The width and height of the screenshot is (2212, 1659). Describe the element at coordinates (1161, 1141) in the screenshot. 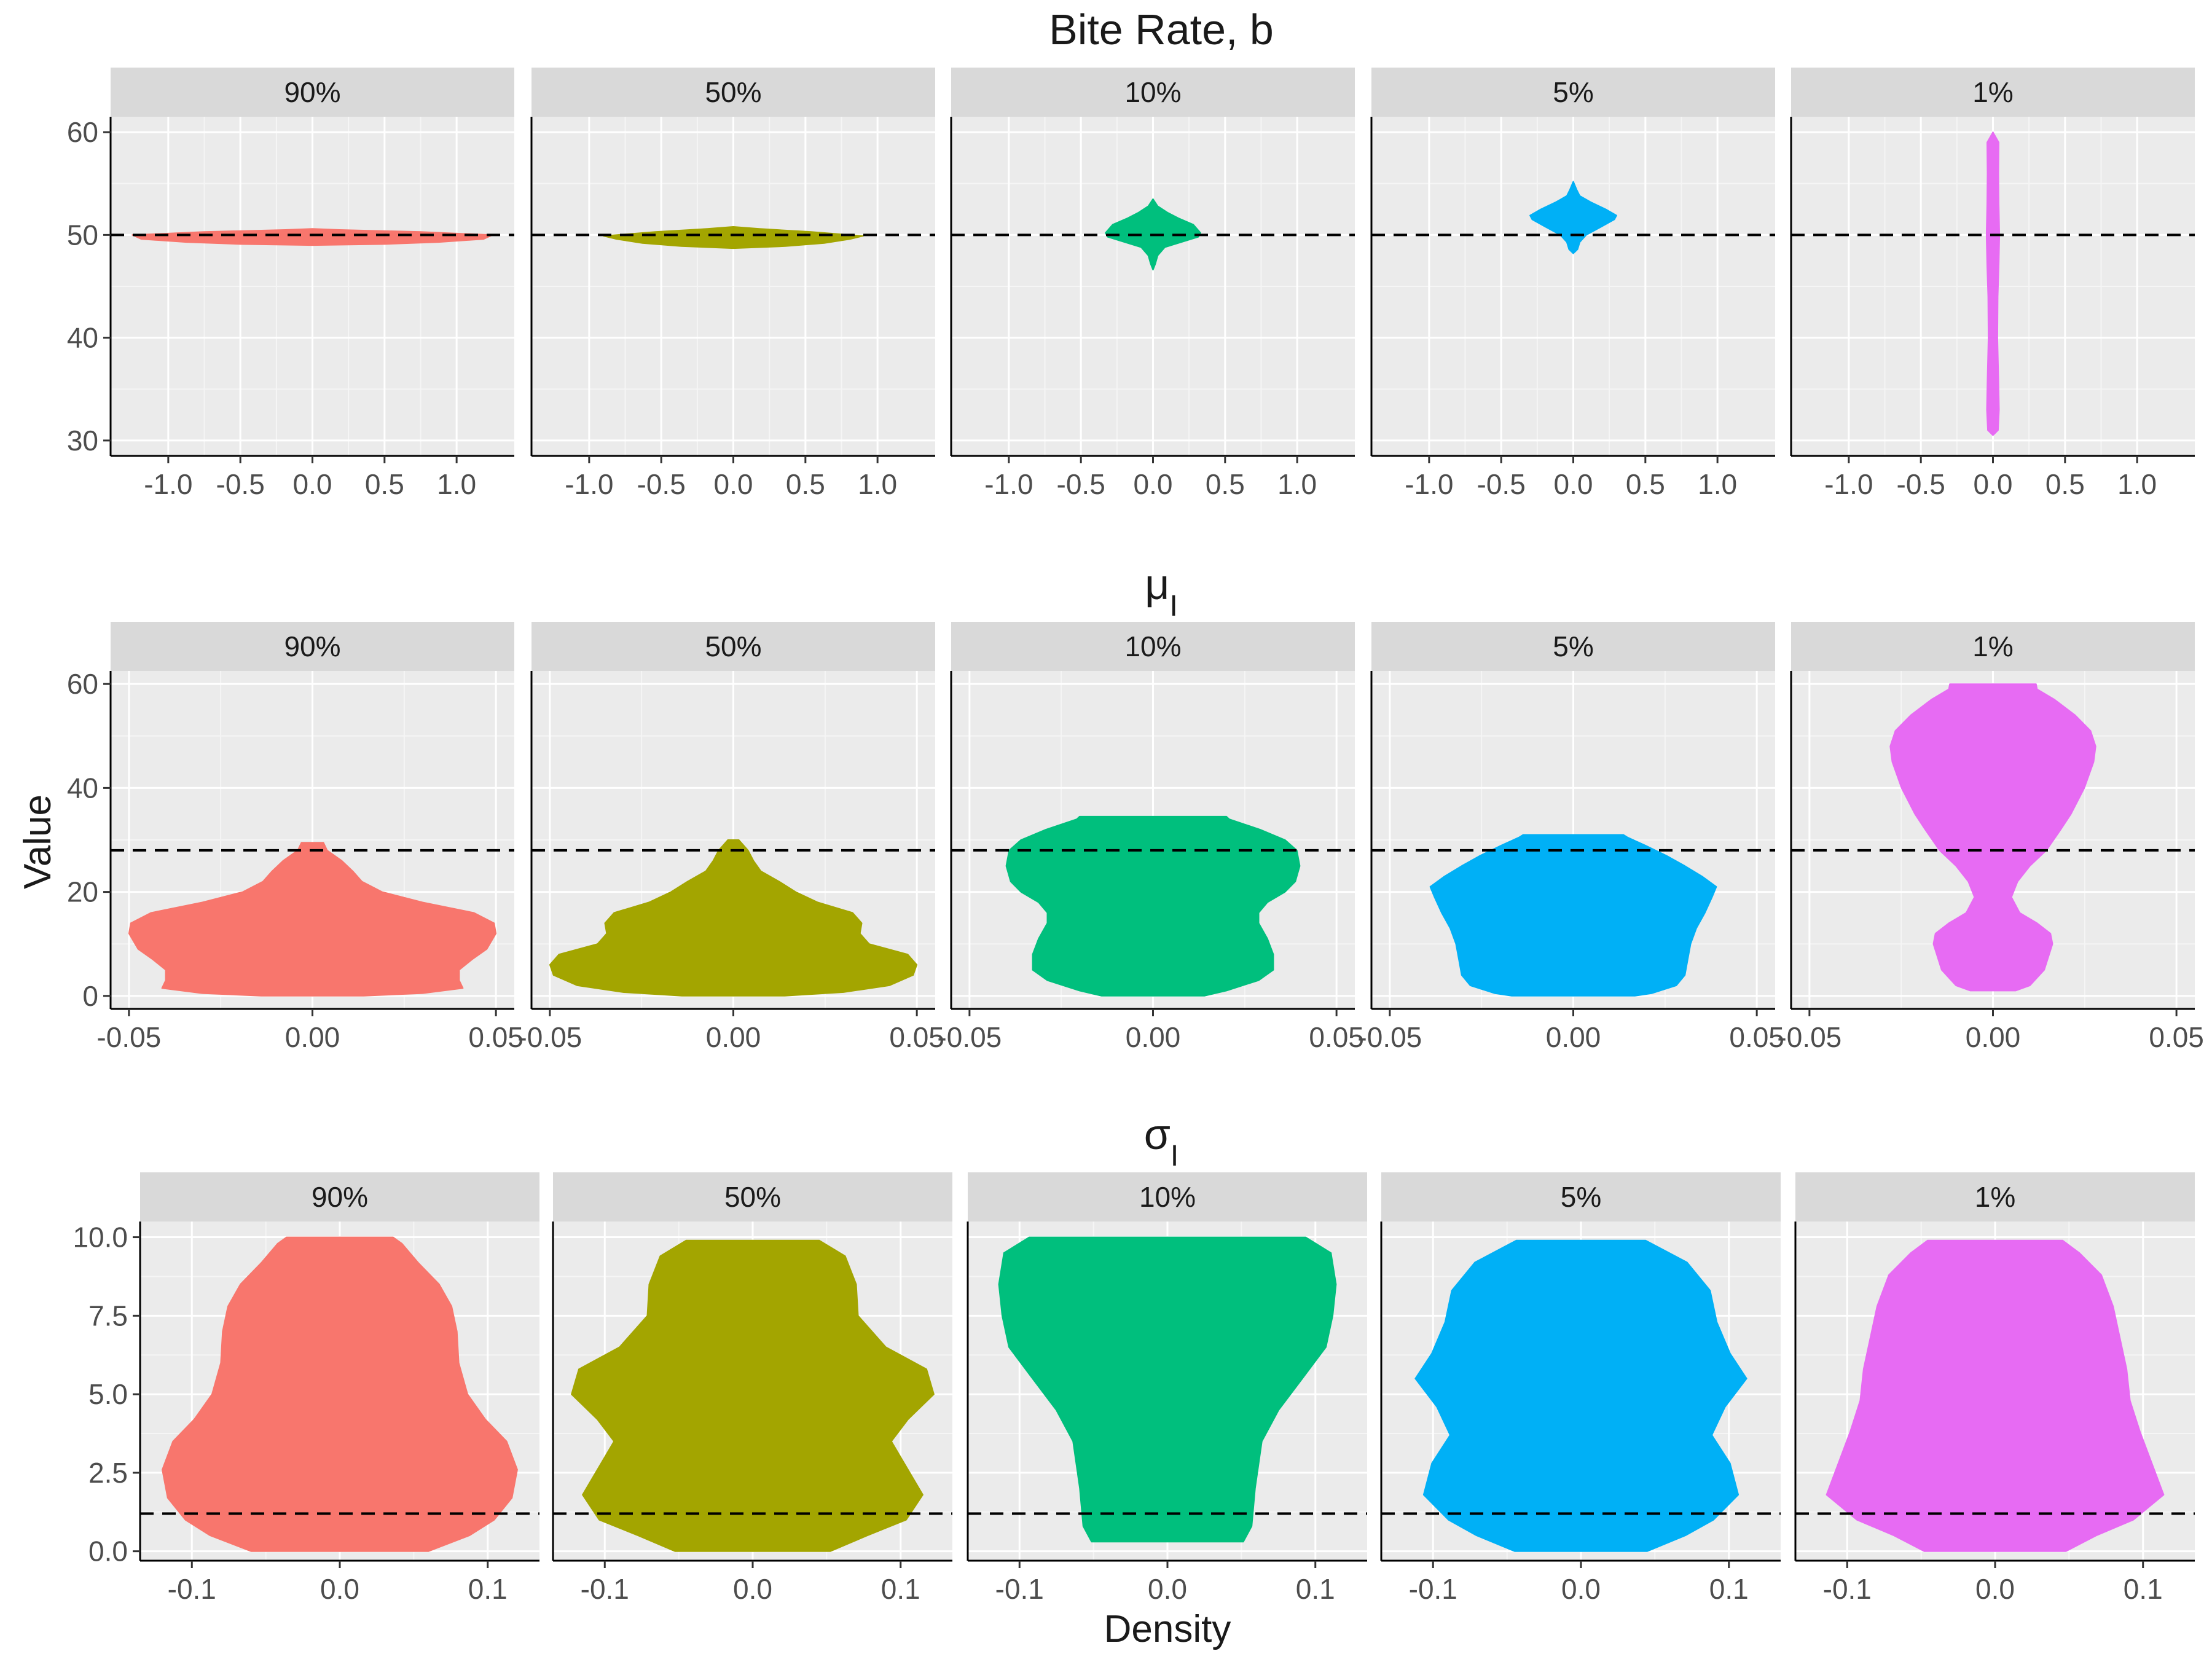

I see `row-title: σI` at that location.